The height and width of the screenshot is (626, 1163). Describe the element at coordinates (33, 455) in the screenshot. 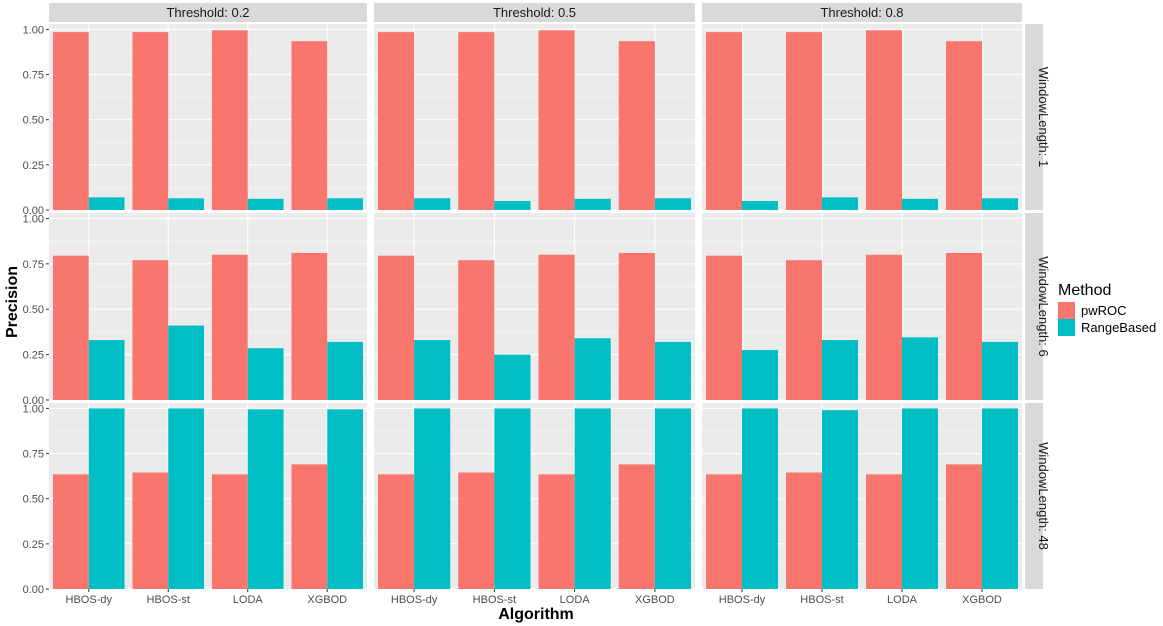

I see `y-tick-label: 0.75` at that location.